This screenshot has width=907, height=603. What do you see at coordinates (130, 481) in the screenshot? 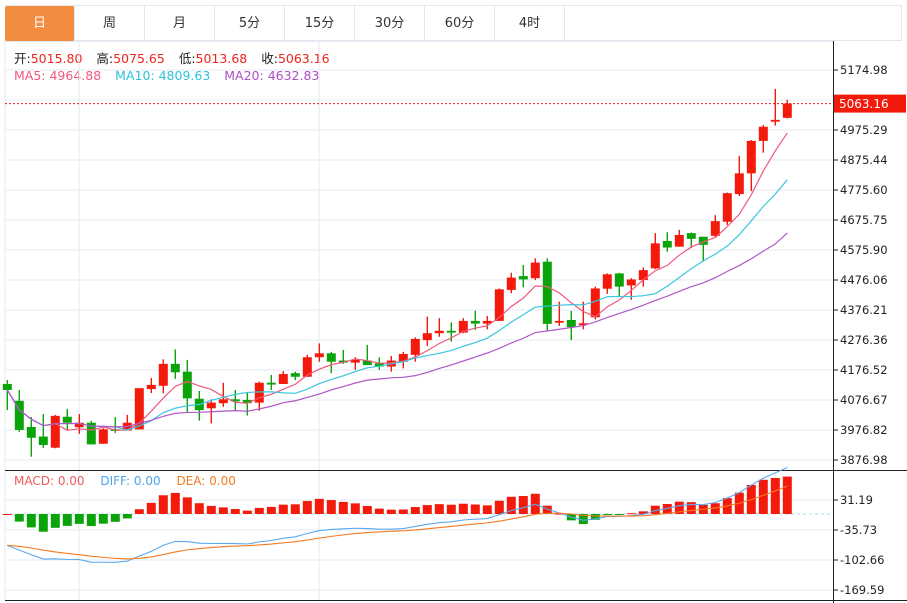
I see `diff-value: DIFF: 0.00` at bounding box center [130, 481].